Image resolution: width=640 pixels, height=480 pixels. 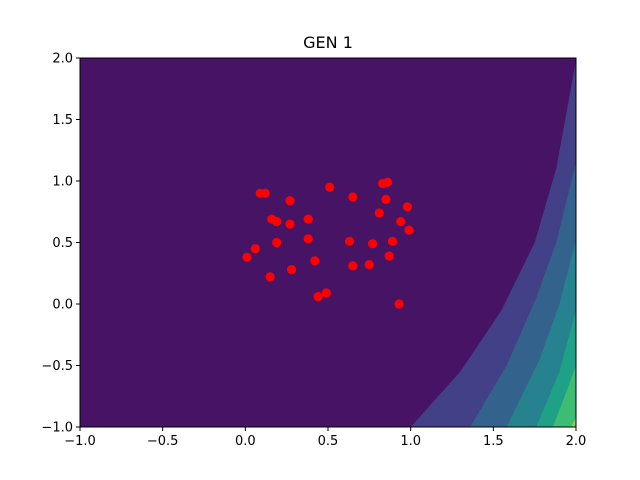 I want to click on y-axis: −1.0 −0.5 0.0 0.5 1.0 1.5 2.0, so click(x=60, y=244).